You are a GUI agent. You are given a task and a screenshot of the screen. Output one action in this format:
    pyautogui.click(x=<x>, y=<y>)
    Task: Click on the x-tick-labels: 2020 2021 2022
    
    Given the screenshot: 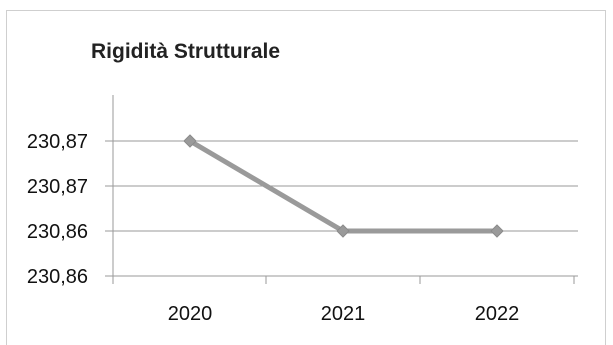 What is the action you would take?
    pyautogui.click(x=344, y=314)
    